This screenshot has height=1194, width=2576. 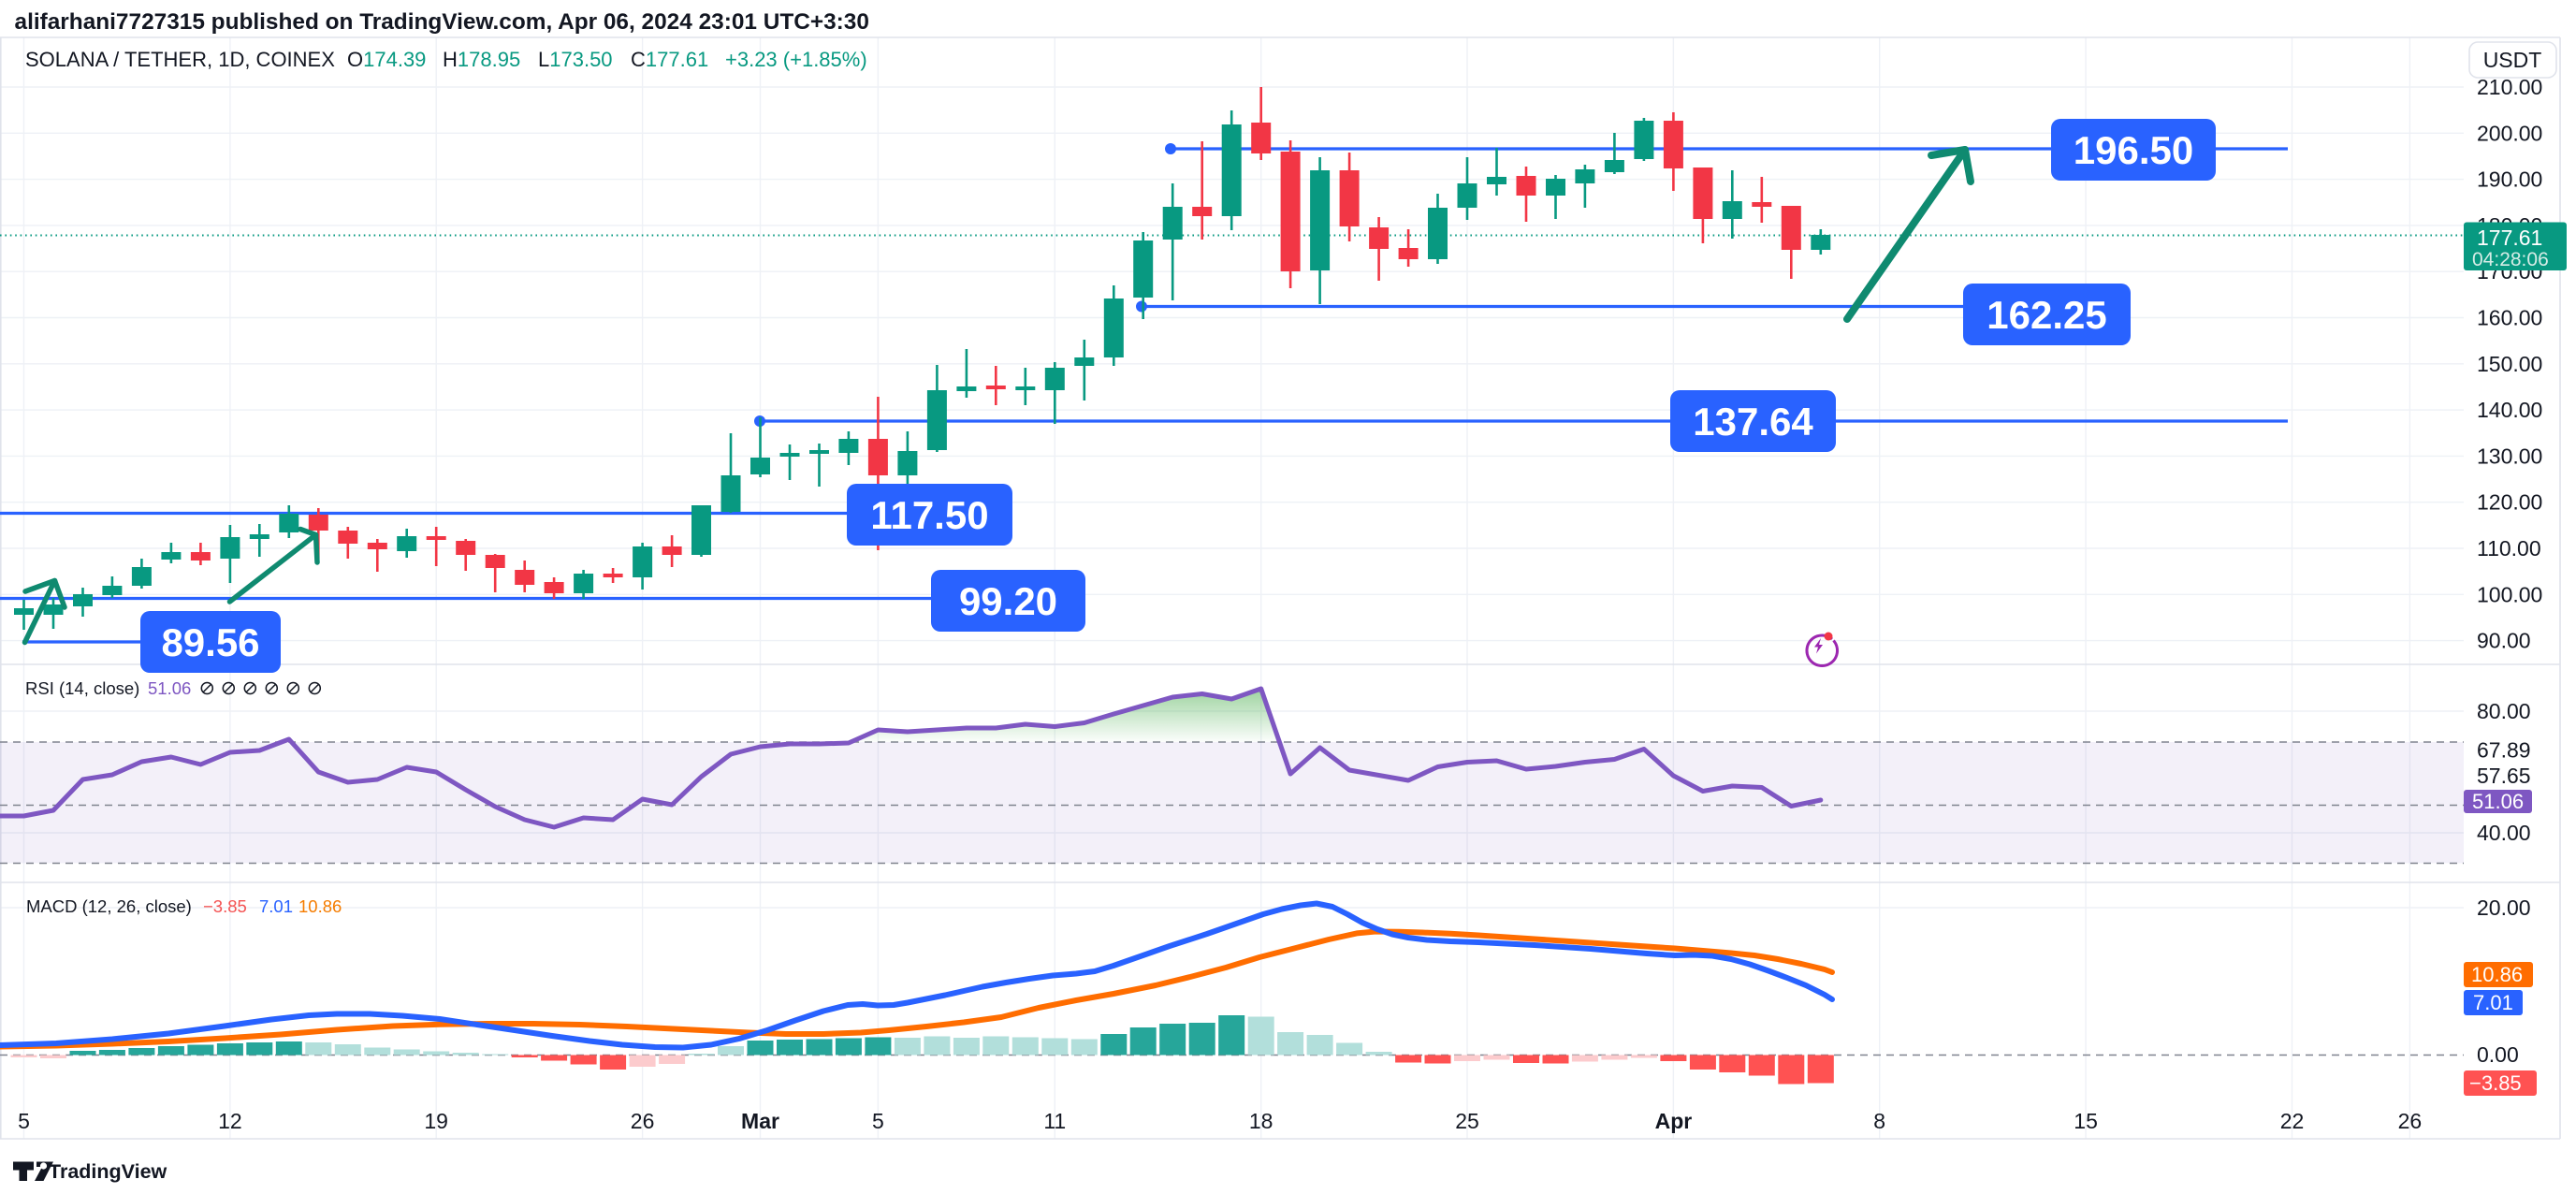 I want to click on svg-text: 137.64, so click(x=1753, y=422).